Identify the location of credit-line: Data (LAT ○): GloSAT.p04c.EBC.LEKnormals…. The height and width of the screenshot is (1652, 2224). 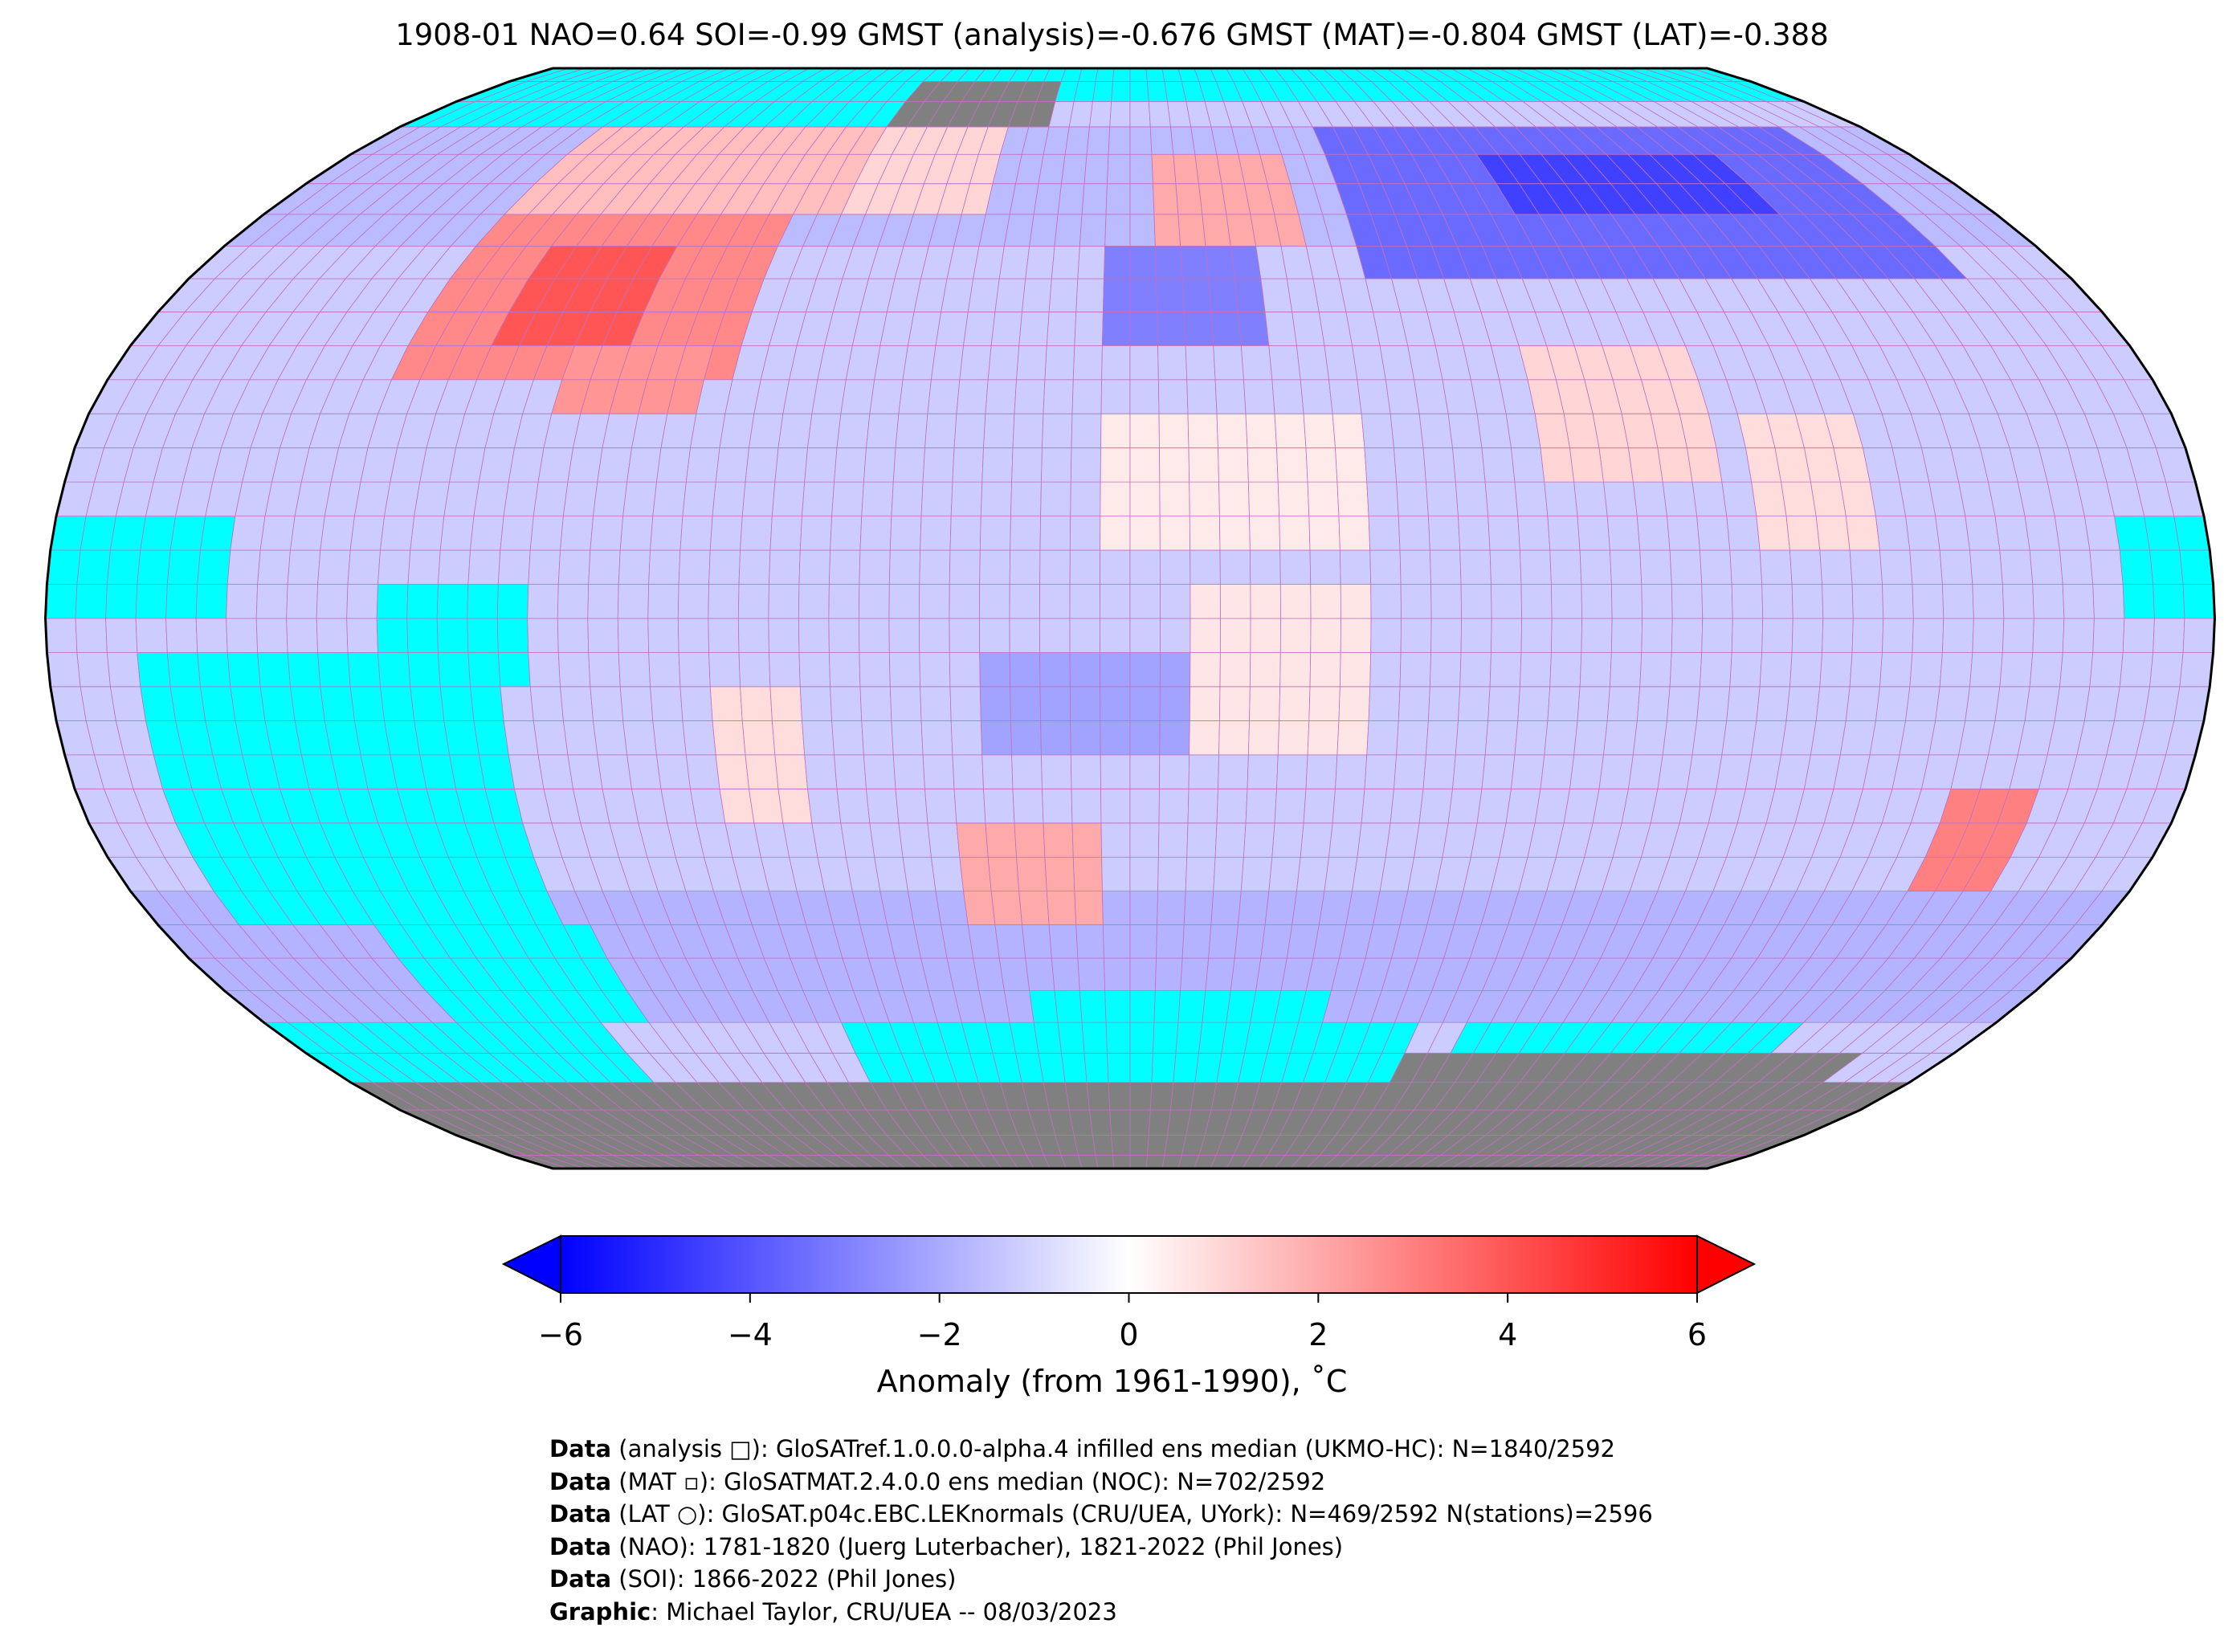
(1101, 1514).